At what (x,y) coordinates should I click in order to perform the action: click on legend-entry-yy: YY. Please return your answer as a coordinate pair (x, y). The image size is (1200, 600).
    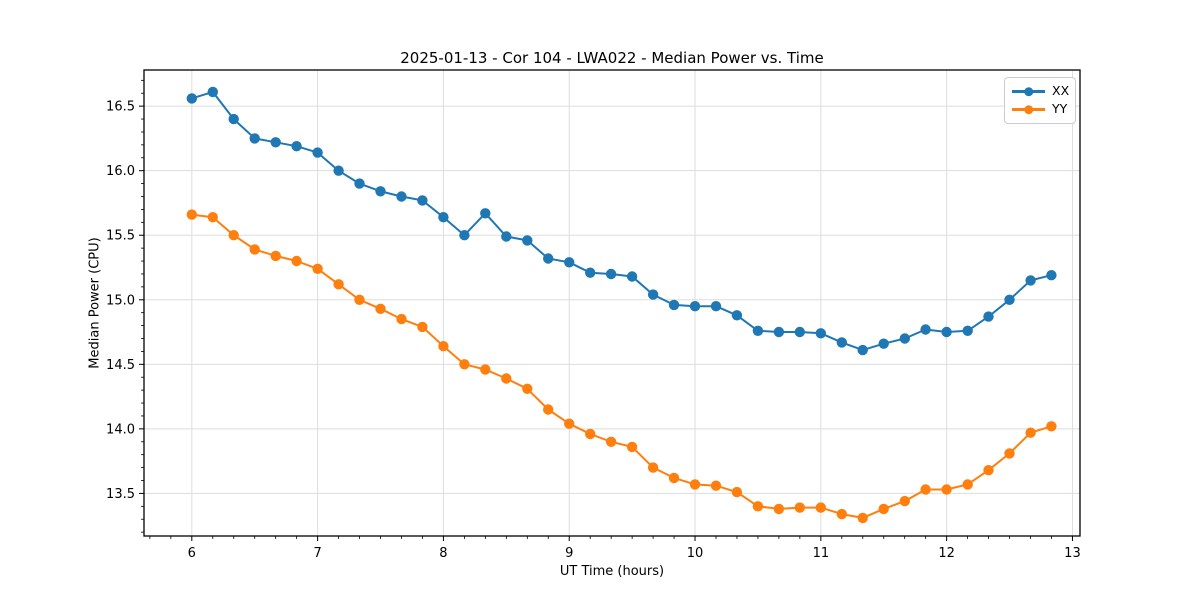
    Looking at the image, I should click on (1039, 109).